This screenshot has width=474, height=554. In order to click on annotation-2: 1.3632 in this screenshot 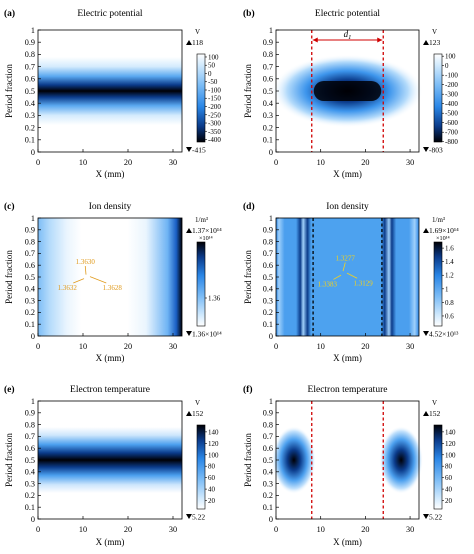, I will do `click(68, 288)`.